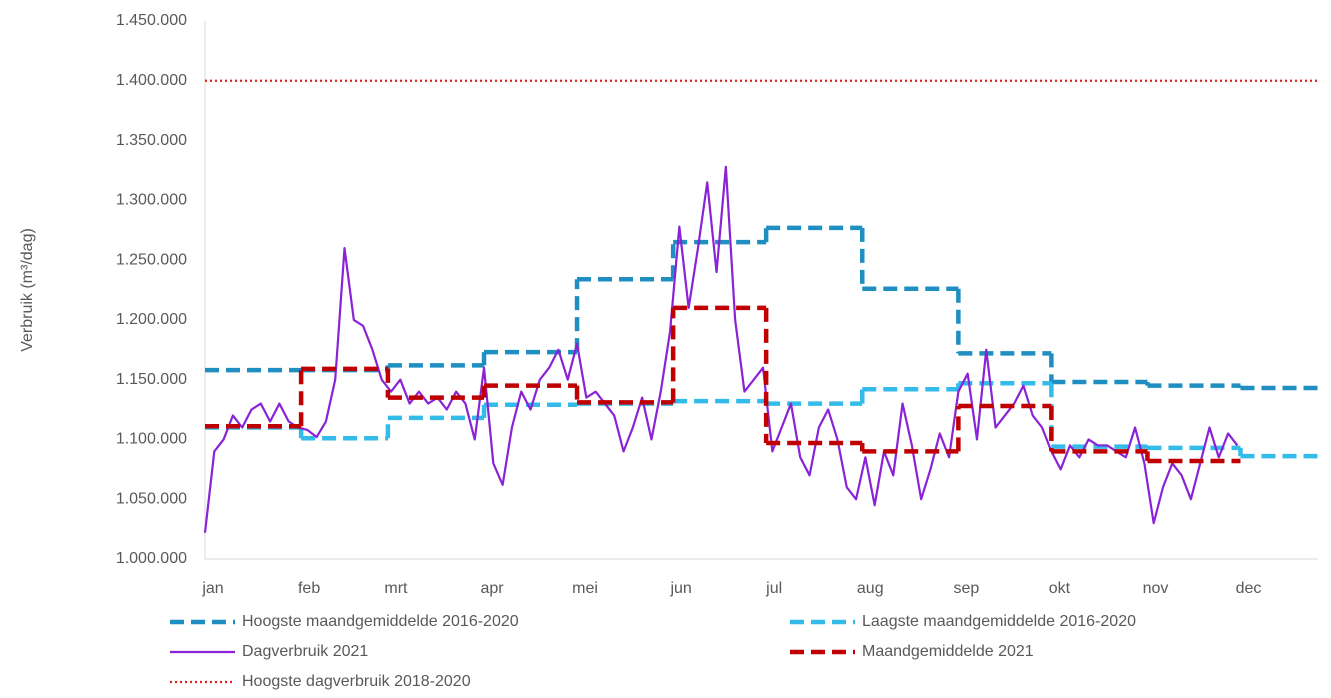 The height and width of the screenshot is (698, 1331). Describe the element at coordinates (585, 588) in the screenshot. I see `x-tick-label: mei` at that location.